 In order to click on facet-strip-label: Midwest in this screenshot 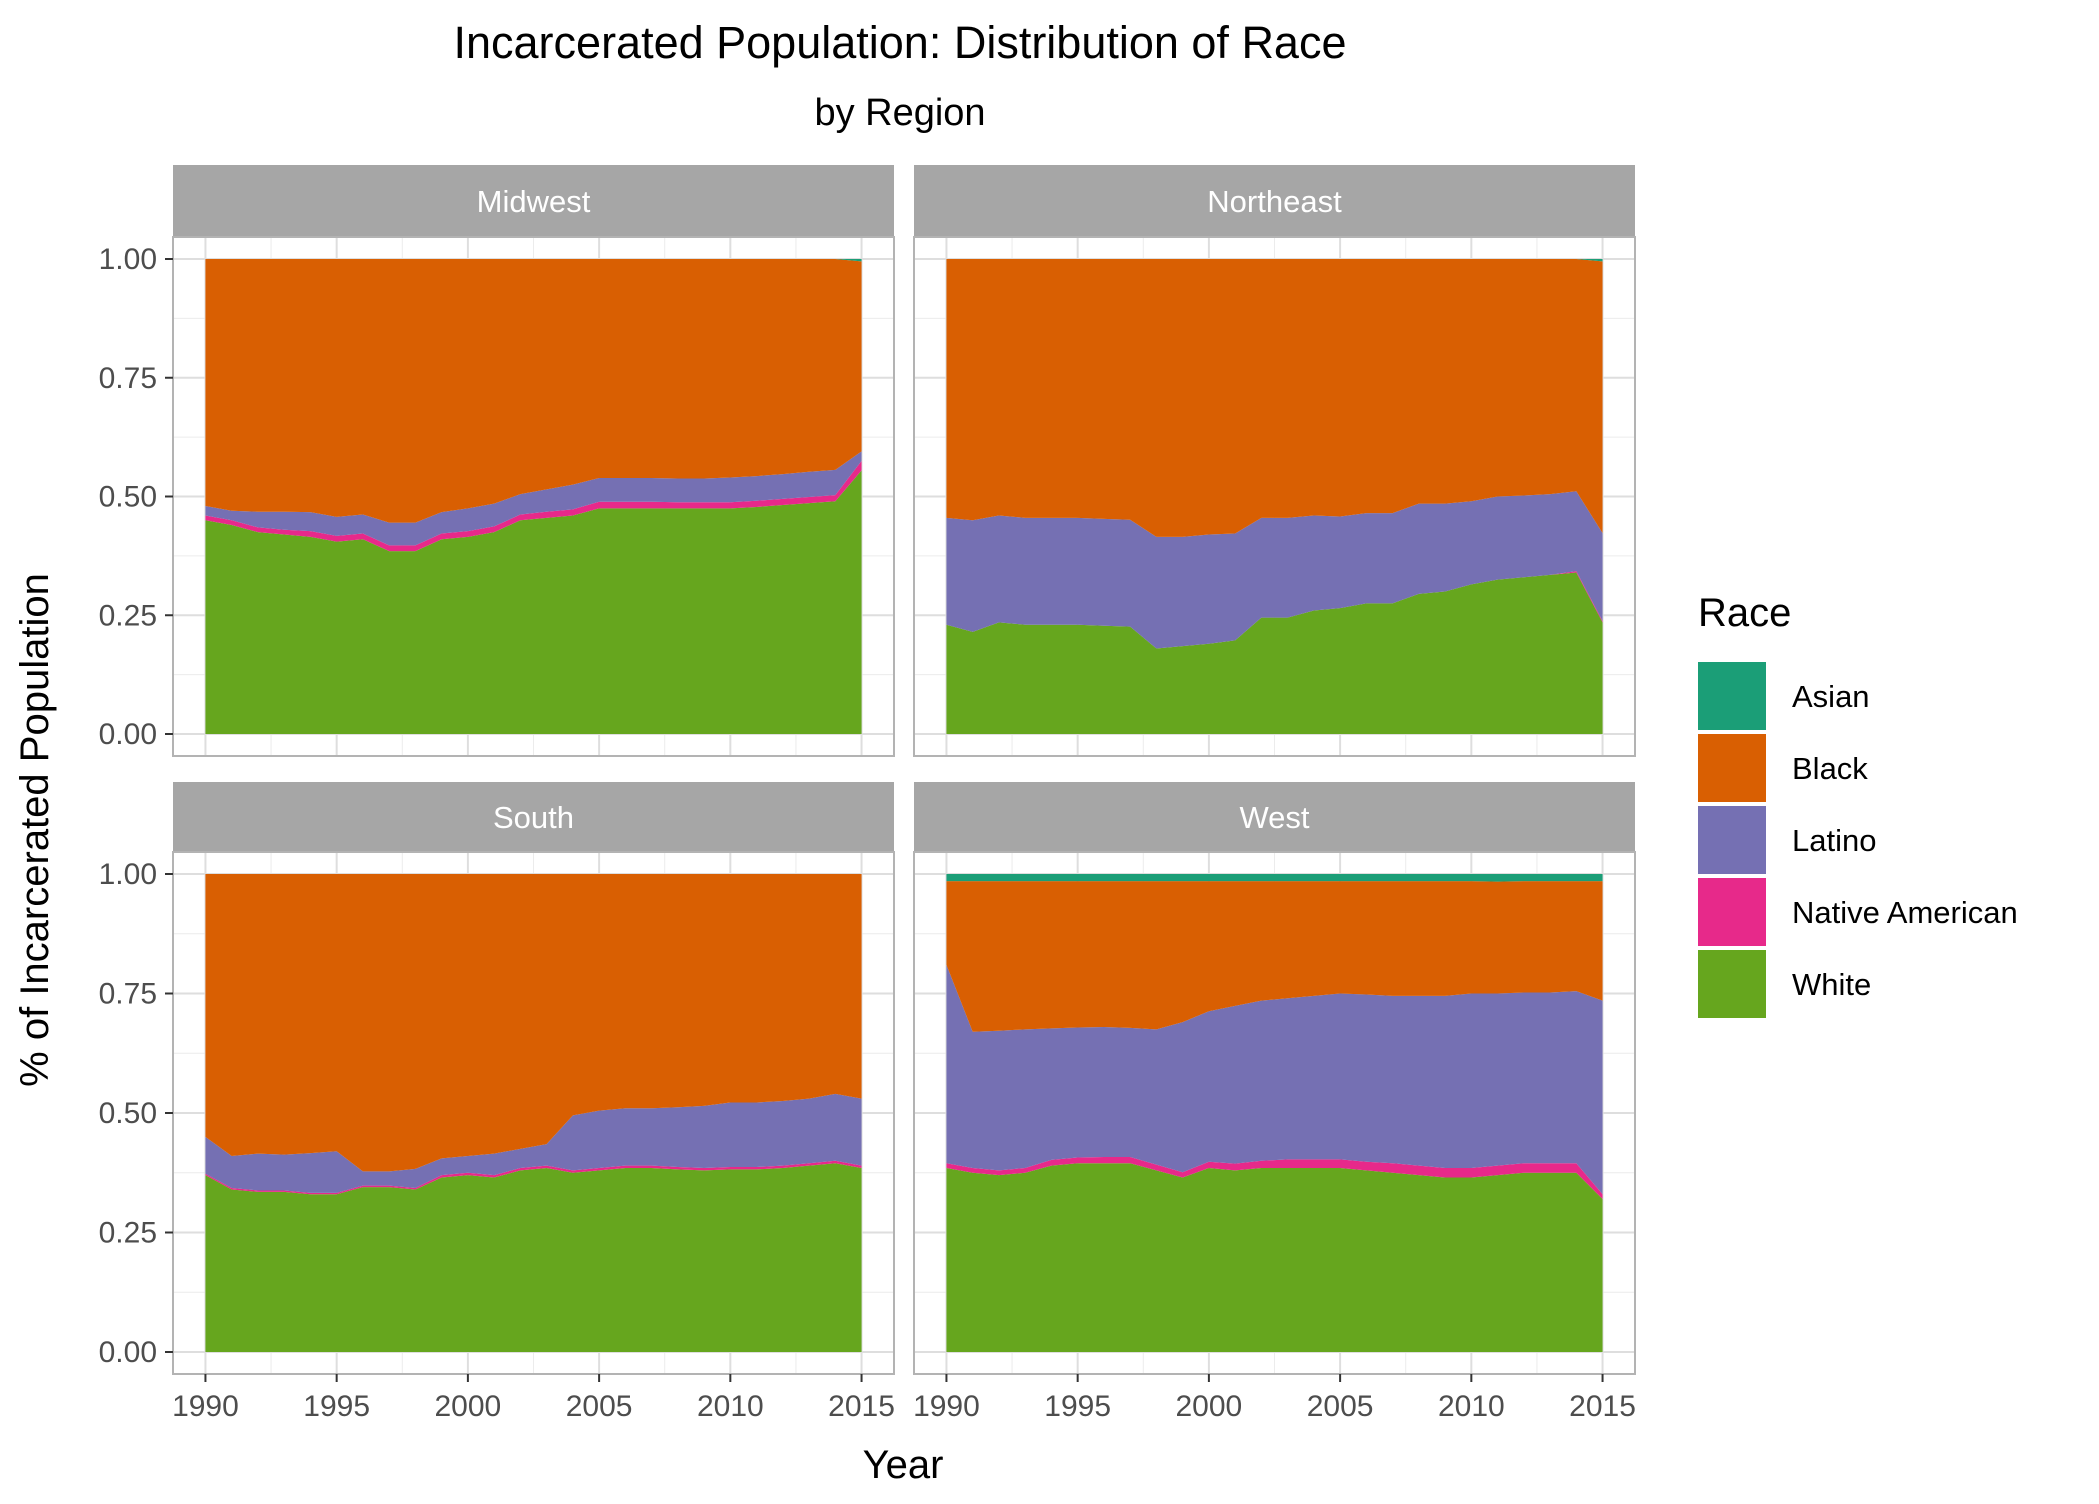, I will do `click(534, 201)`.